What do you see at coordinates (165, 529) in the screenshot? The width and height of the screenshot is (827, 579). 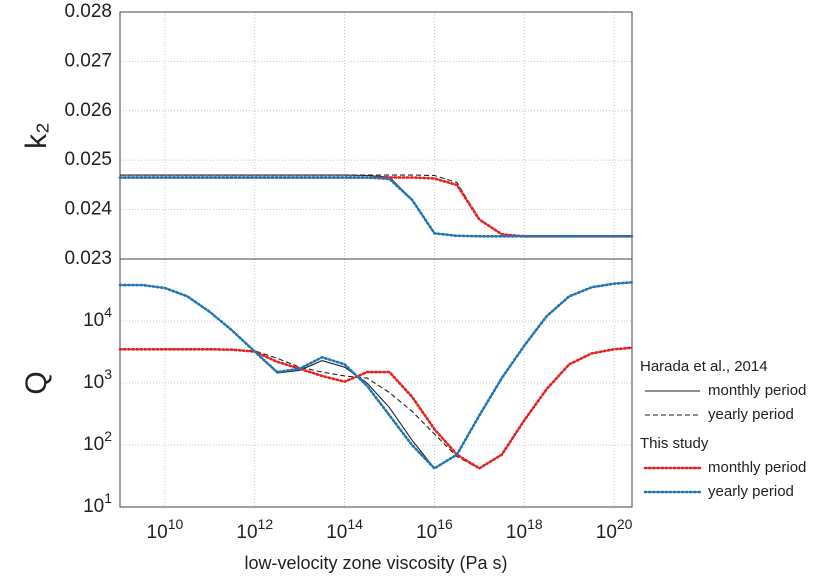 I see `x-tick-label: 1010` at bounding box center [165, 529].